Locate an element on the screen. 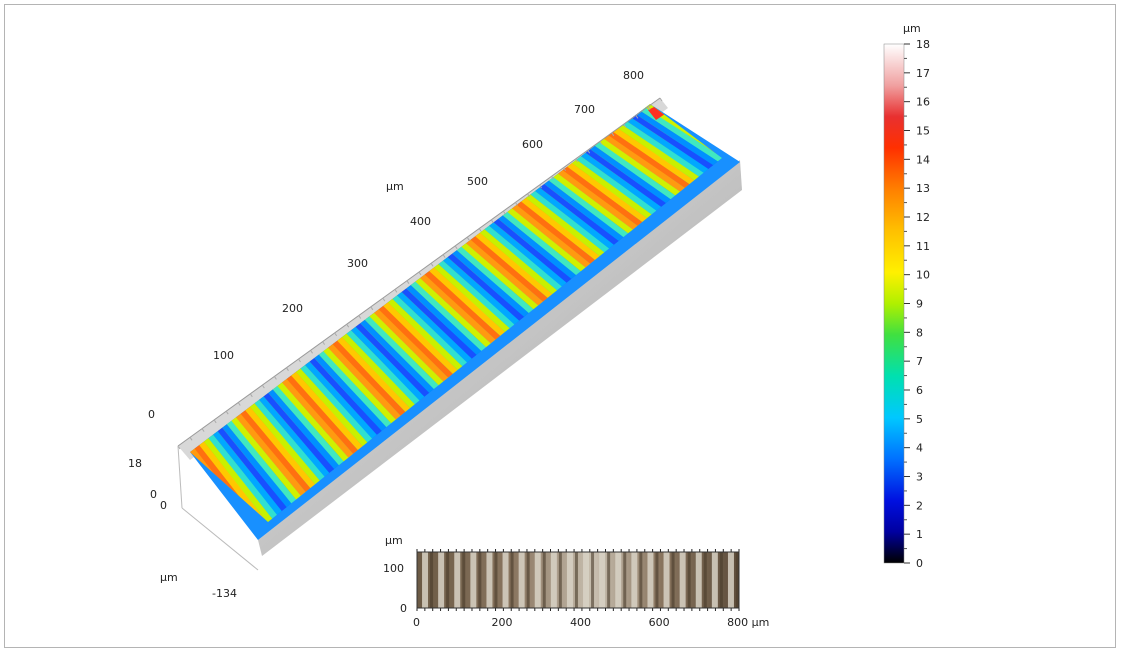 This screenshot has width=1122, height=654. colorbar-tick-label: 5 is located at coordinates (919, 419).